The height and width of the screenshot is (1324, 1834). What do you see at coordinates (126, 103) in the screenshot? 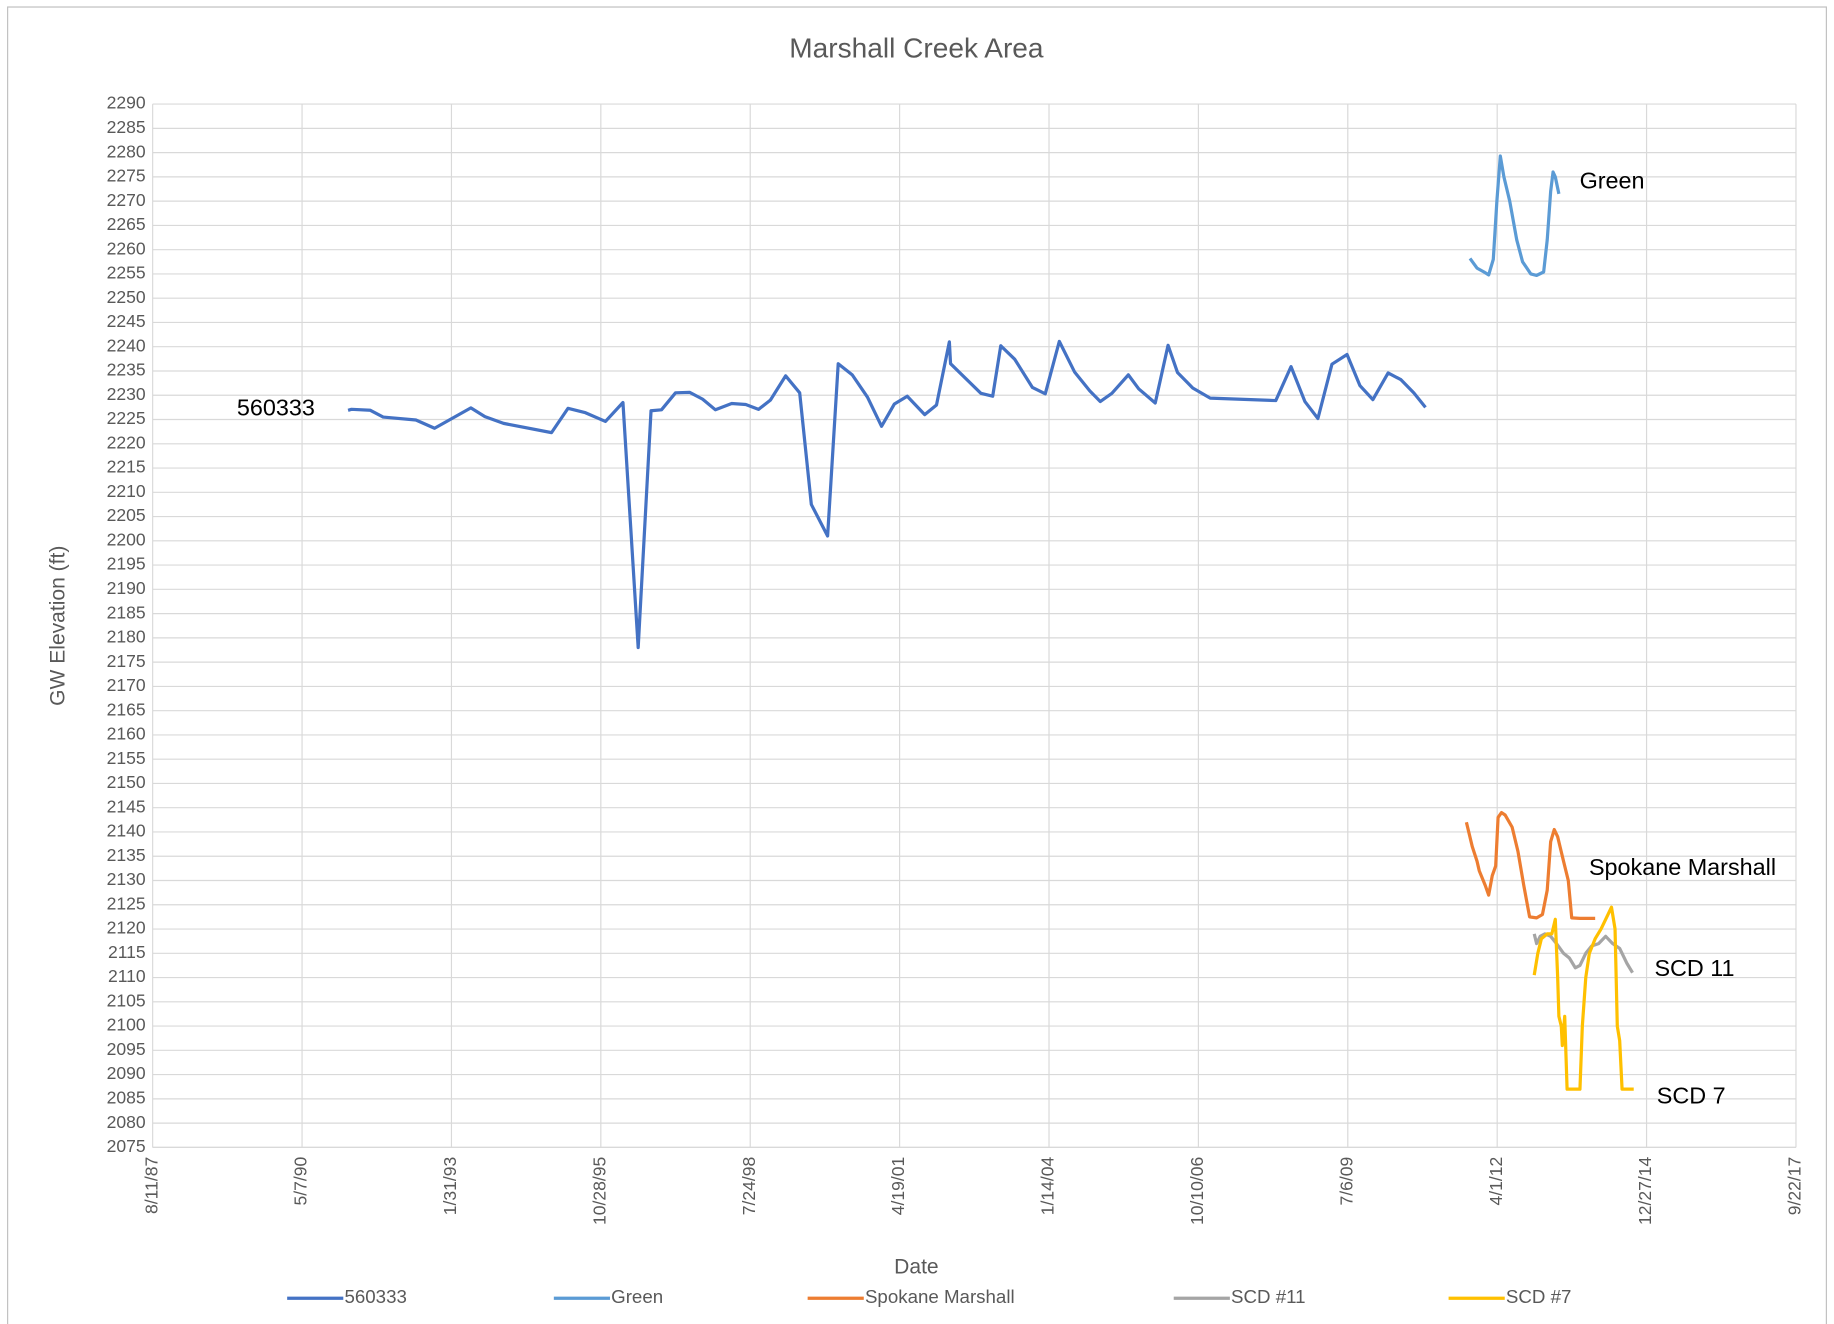
I see `y-tick-label: 2290` at bounding box center [126, 103].